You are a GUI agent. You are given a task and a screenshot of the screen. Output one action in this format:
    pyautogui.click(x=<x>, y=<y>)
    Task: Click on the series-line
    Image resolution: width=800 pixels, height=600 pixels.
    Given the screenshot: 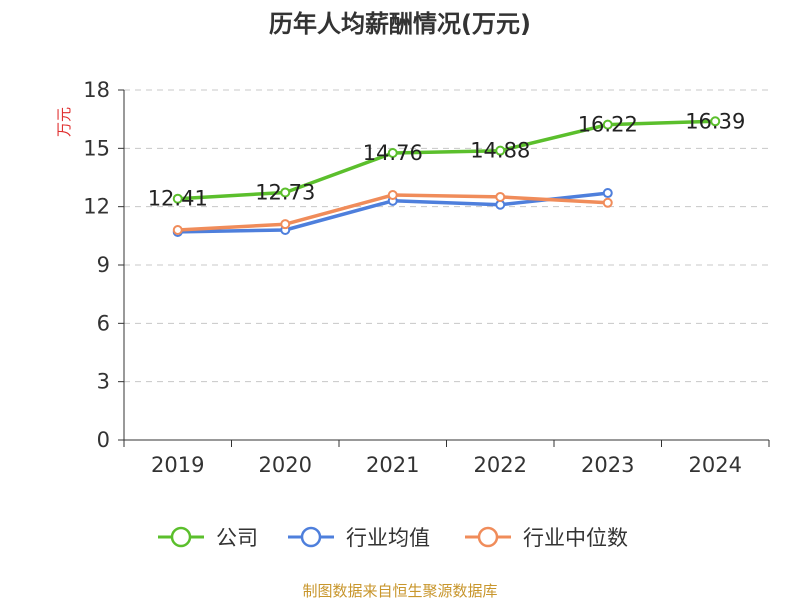 What is the action you would take?
    pyautogui.click(x=447, y=160)
    